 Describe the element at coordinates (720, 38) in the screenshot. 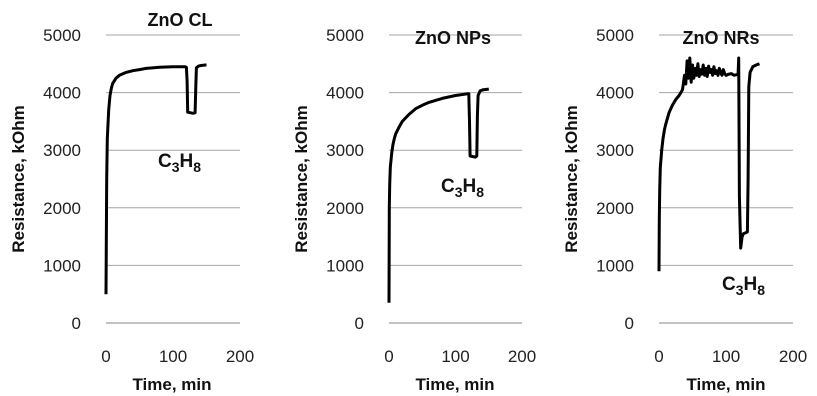

I see `chart-title: ZnO NRs` at that location.